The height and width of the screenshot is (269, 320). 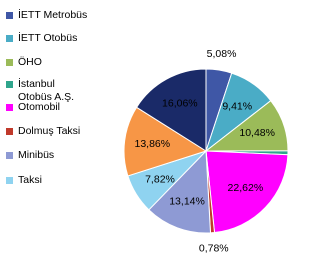 I want to click on legend-label: İETT Metrobüs, so click(x=53, y=15).